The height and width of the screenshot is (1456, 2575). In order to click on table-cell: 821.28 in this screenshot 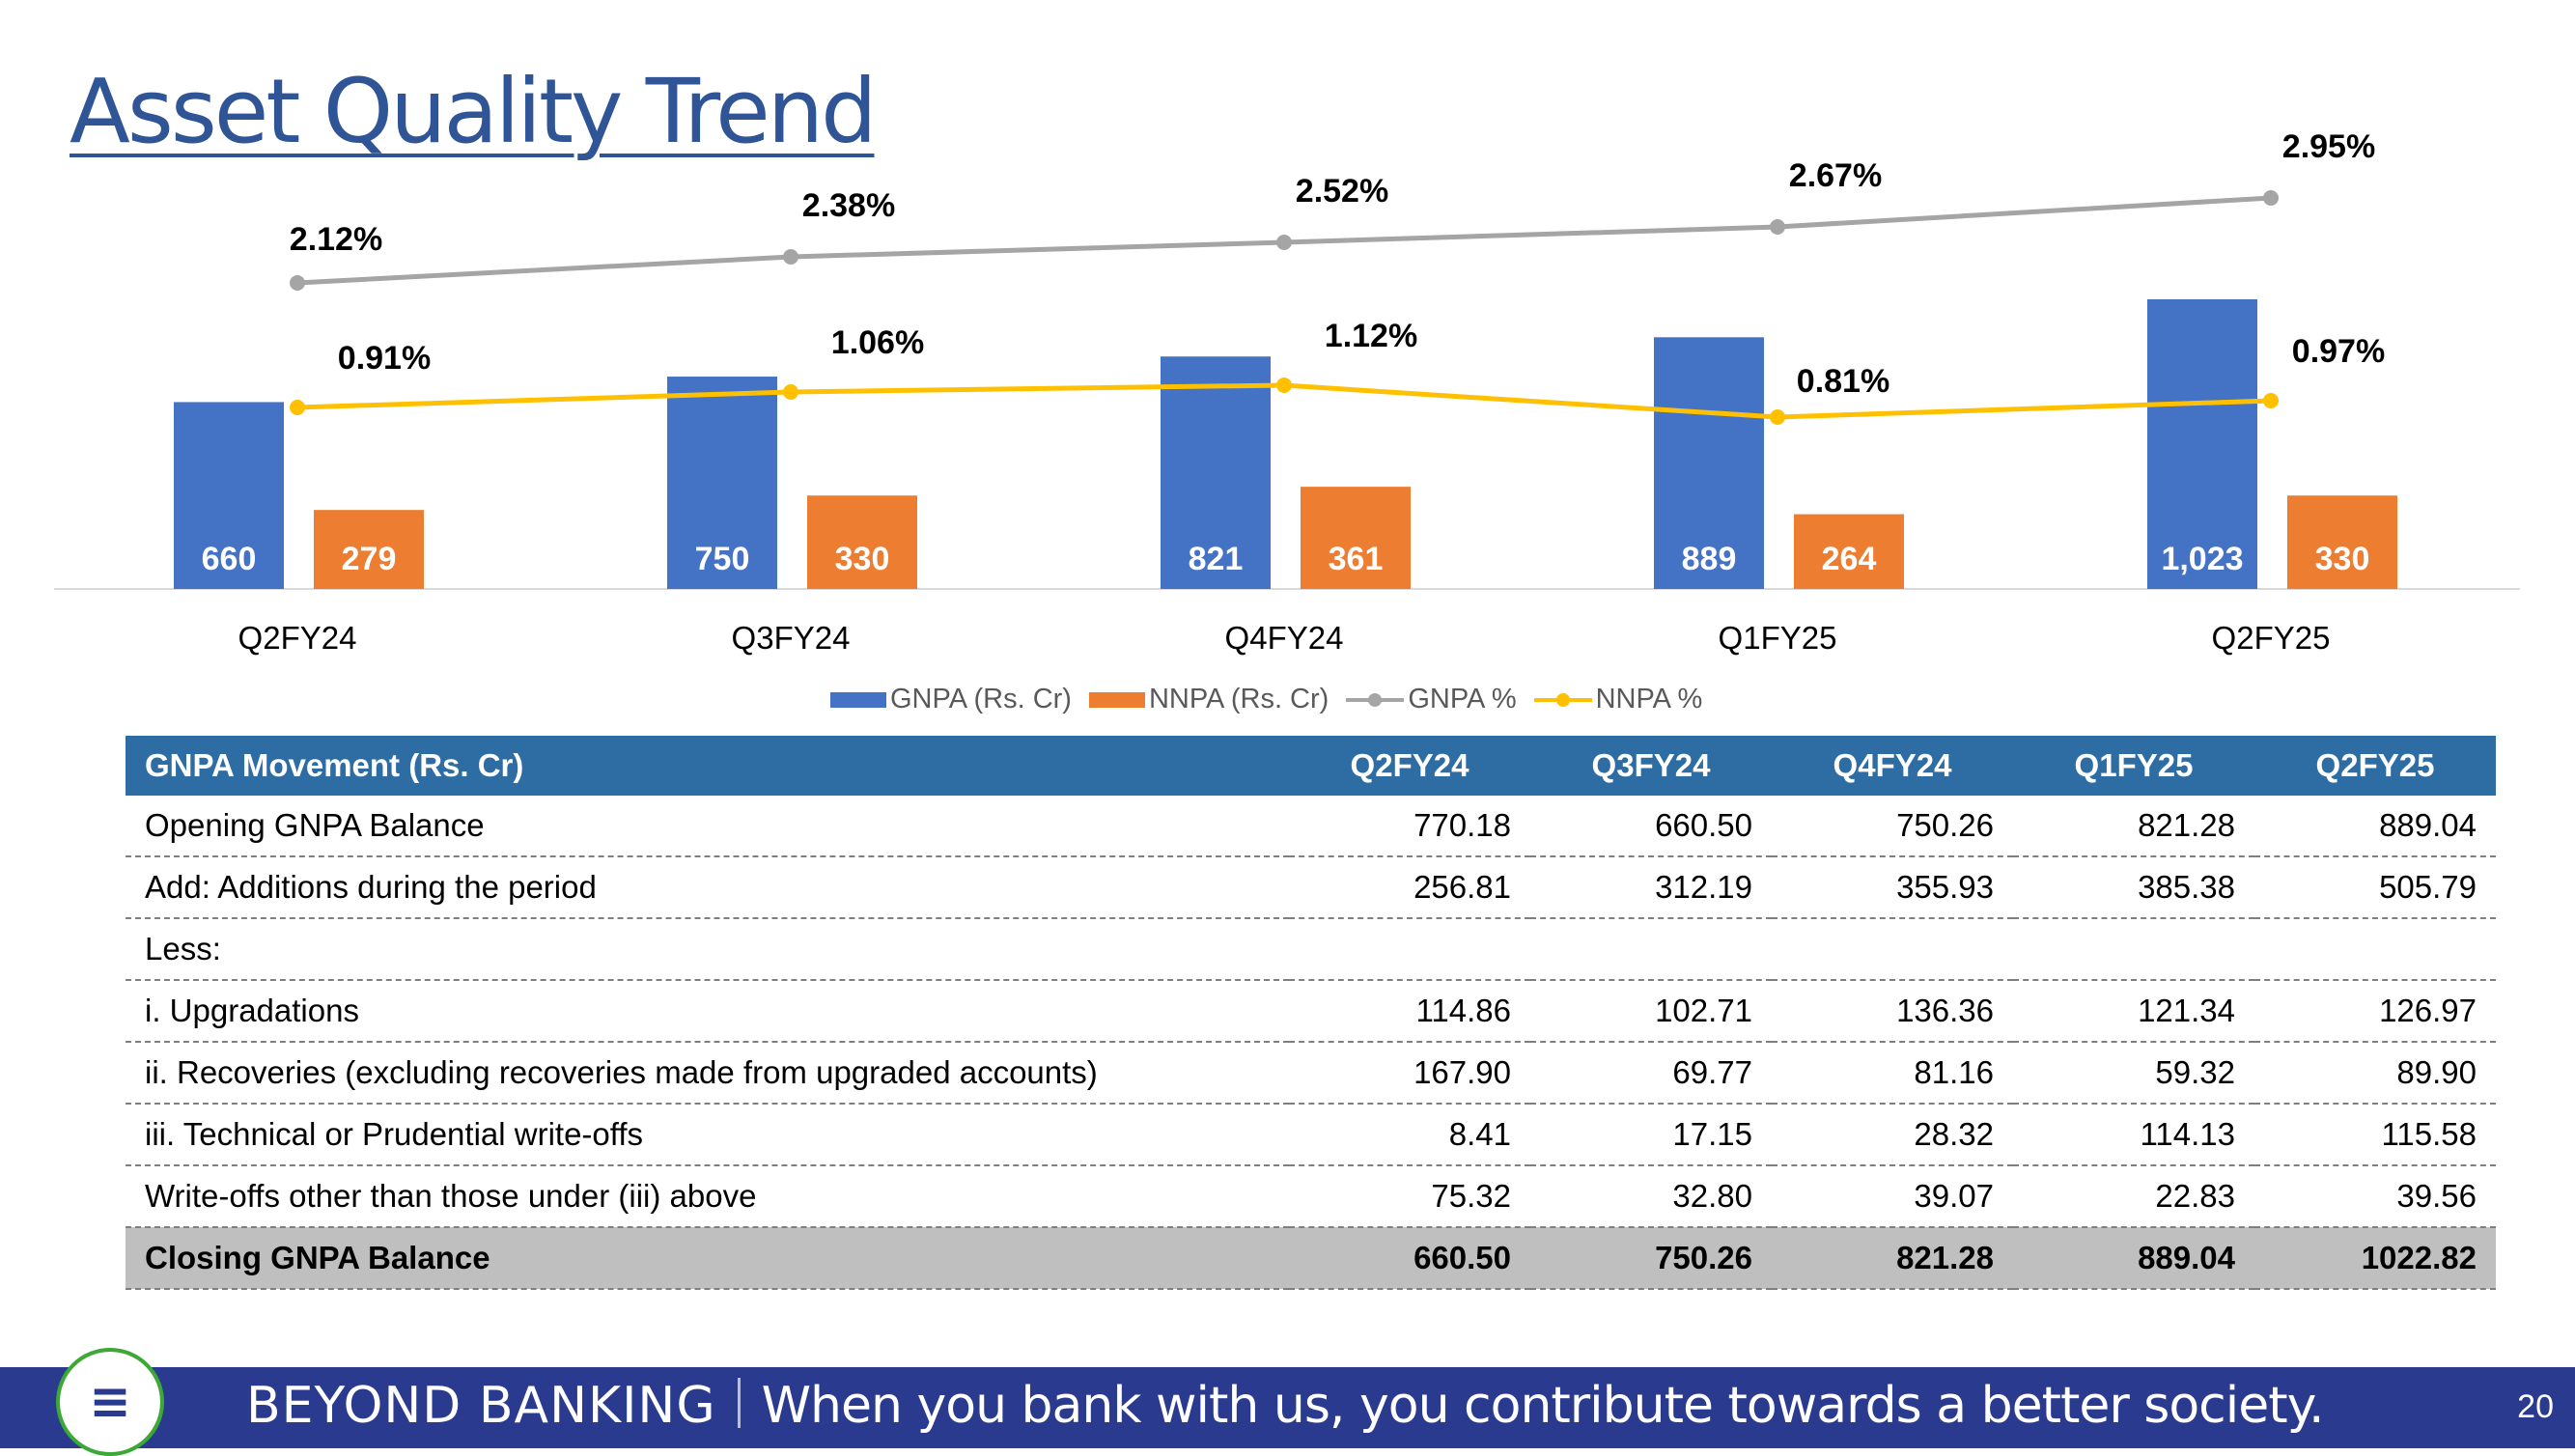, I will do `click(2133, 827)`.